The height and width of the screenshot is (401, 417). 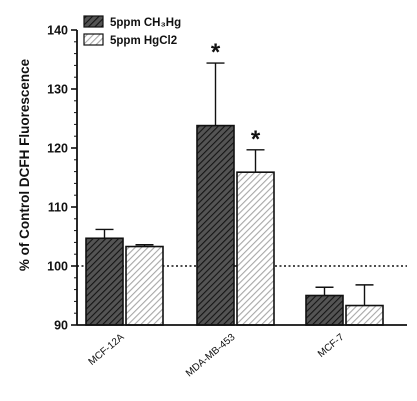 I want to click on y-tick-label: 120, so click(x=57, y=149).